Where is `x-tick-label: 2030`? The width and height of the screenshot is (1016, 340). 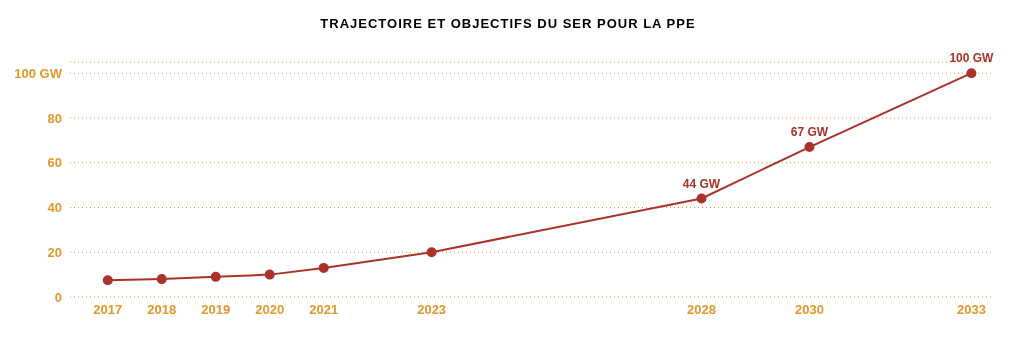 x-tick-label: 2030 is located at coordinates (809, 310).